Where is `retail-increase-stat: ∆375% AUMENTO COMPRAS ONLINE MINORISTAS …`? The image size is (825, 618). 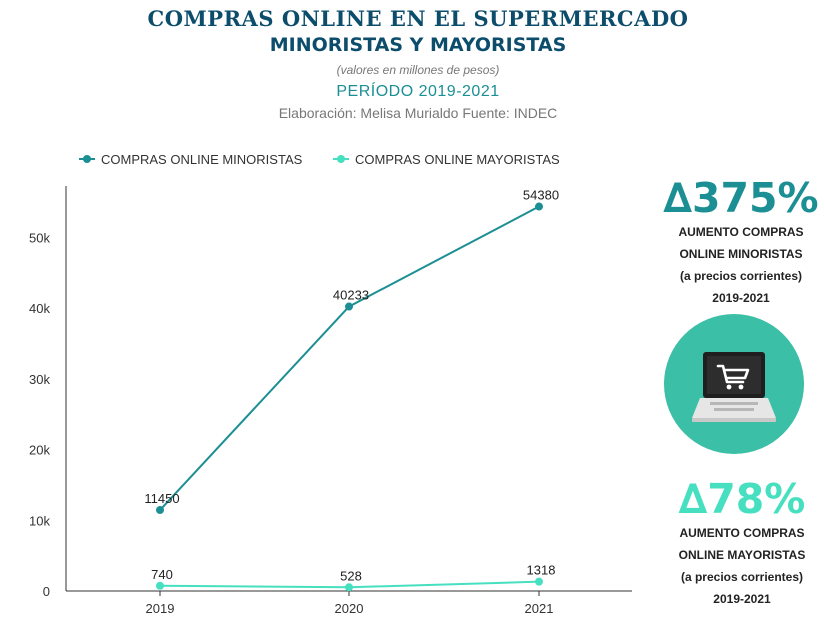 retail-increase-stat: ∆375% AUMENTO COMPRAS ONLINE MINORISTAS … is located at coordinates (741, 242).